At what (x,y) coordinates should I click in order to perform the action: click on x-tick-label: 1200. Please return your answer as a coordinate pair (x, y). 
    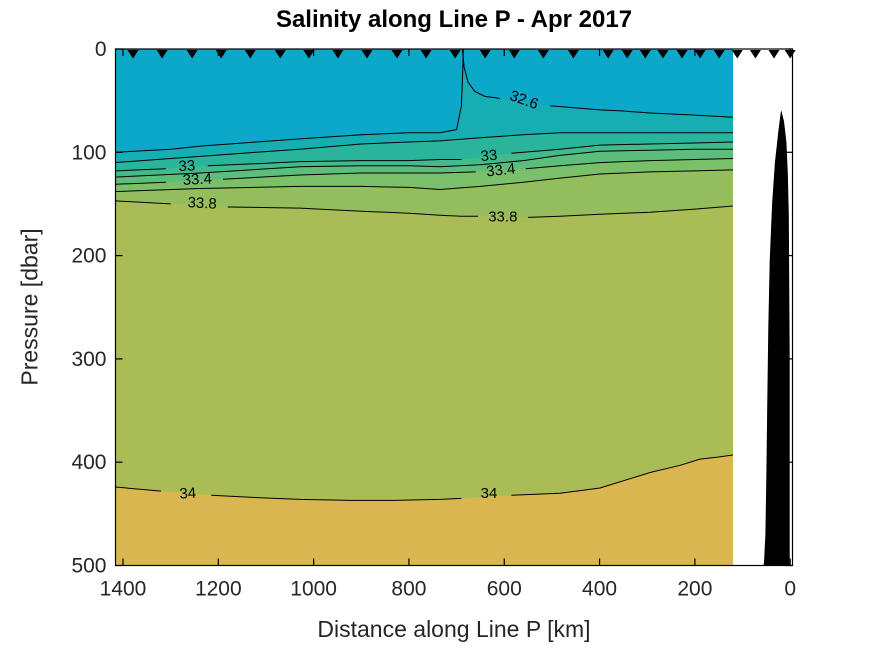
    Looking at the image, I should click on (218, 589).